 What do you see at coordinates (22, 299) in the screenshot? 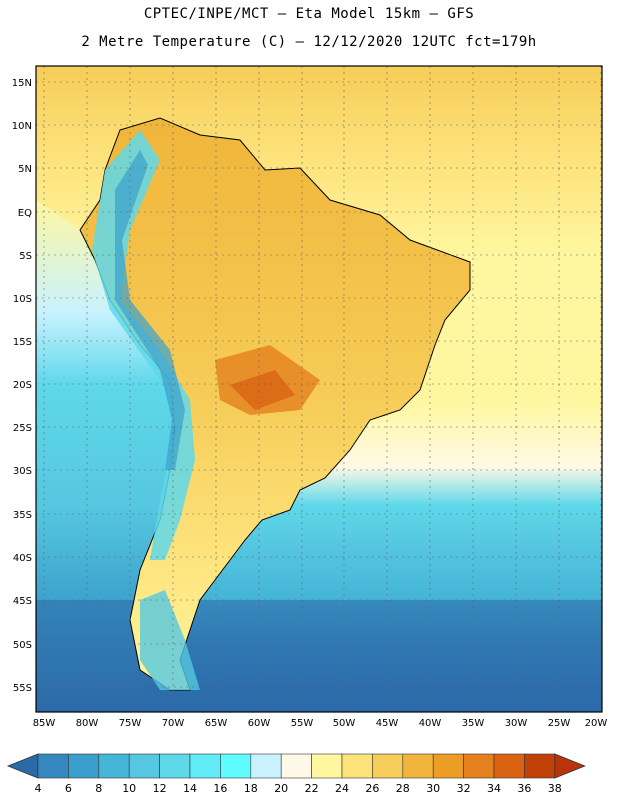
I see `lat-label: 10S` at bounding box center [22, 299].